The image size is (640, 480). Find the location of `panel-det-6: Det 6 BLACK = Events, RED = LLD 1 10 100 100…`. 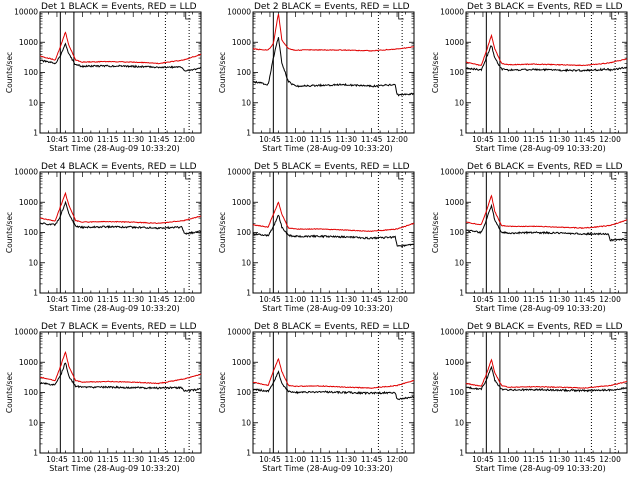

panel-det-6: Det 6 BLACK = Events, RED = LLD 1 10 100 100… is located at coordinates (529, 237).